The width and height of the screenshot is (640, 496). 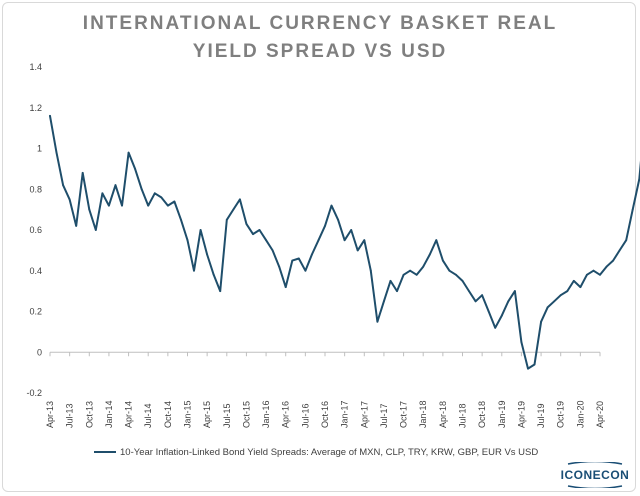 I want to click on x-tick-label: Jul-14, so click(x=148, y=415).